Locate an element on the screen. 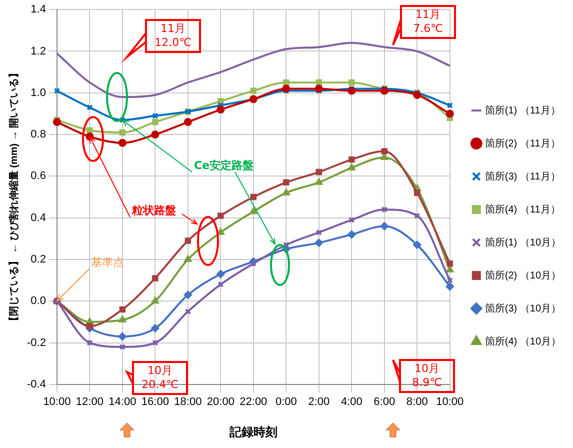 This screenshot has height=448, width=573. x-tick-label: 6:00 is located at coordinates (385, 402).